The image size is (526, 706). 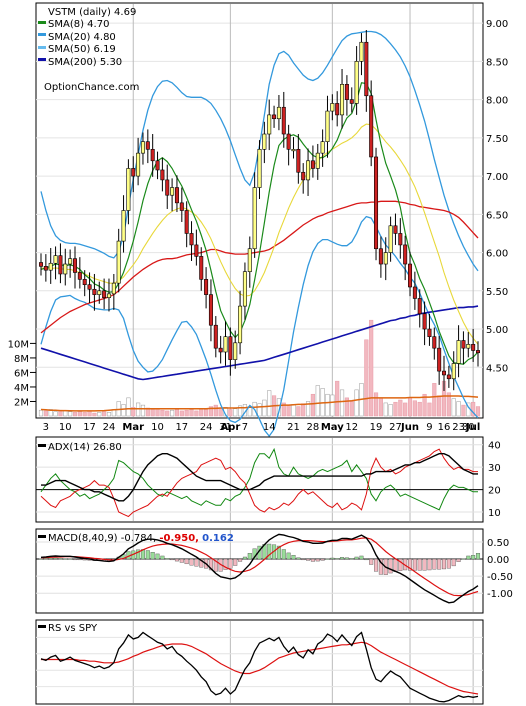 I want to click on date-tick-label: 3, so click(x=46, y=427).